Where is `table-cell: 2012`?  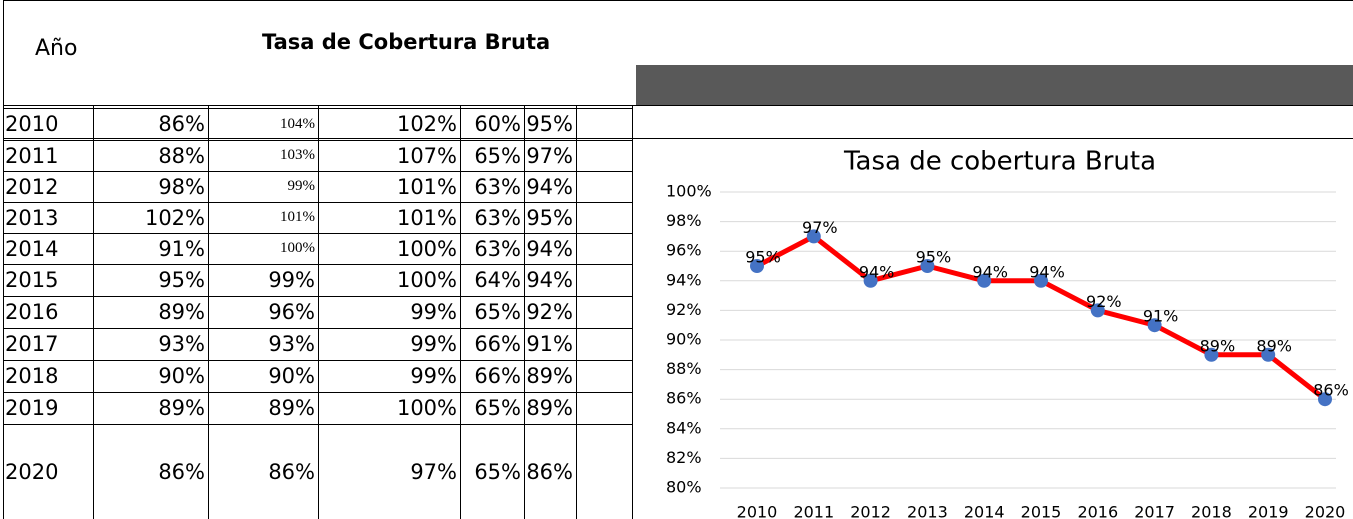 table-cell: 2012 is located at coordinates (32, 186).